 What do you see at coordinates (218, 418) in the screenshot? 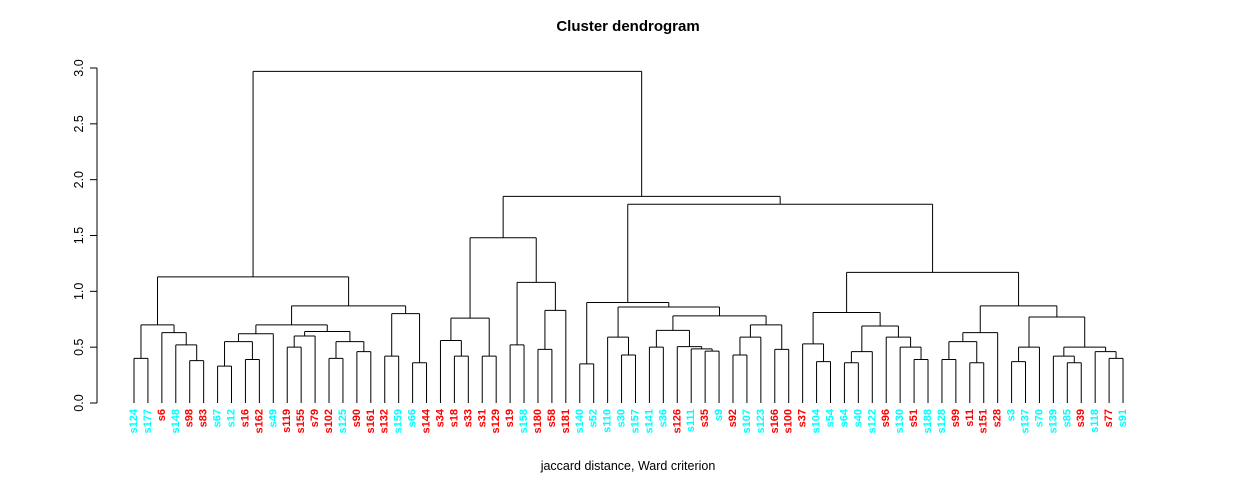
I see `leaf-label-s67: s67` at bounding box center [218, 418].